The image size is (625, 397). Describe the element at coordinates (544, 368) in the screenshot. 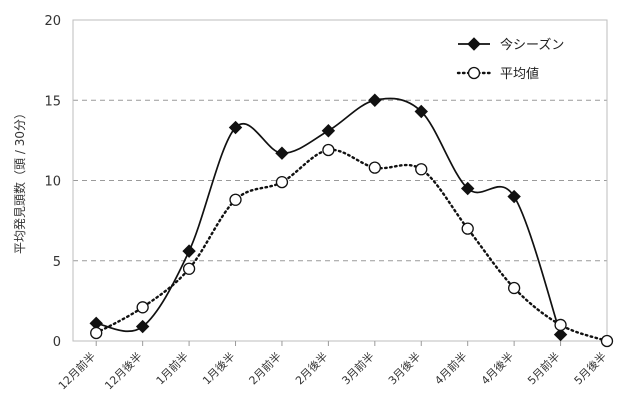

I see `x-tick-label: 5月前半` at that location.